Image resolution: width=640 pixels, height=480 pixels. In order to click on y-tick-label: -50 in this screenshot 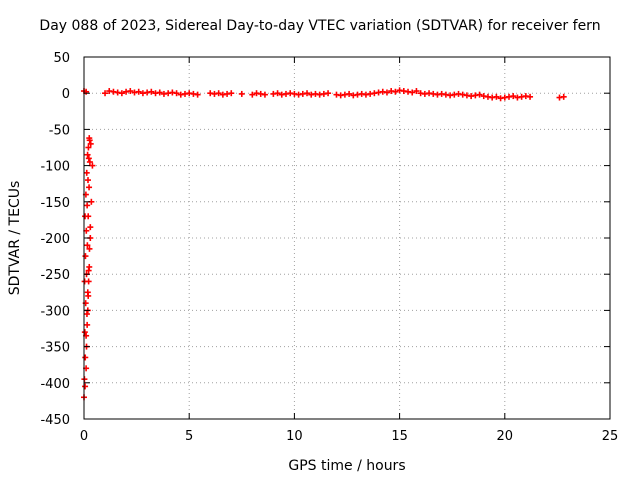, I will do `click(59, 130)`.